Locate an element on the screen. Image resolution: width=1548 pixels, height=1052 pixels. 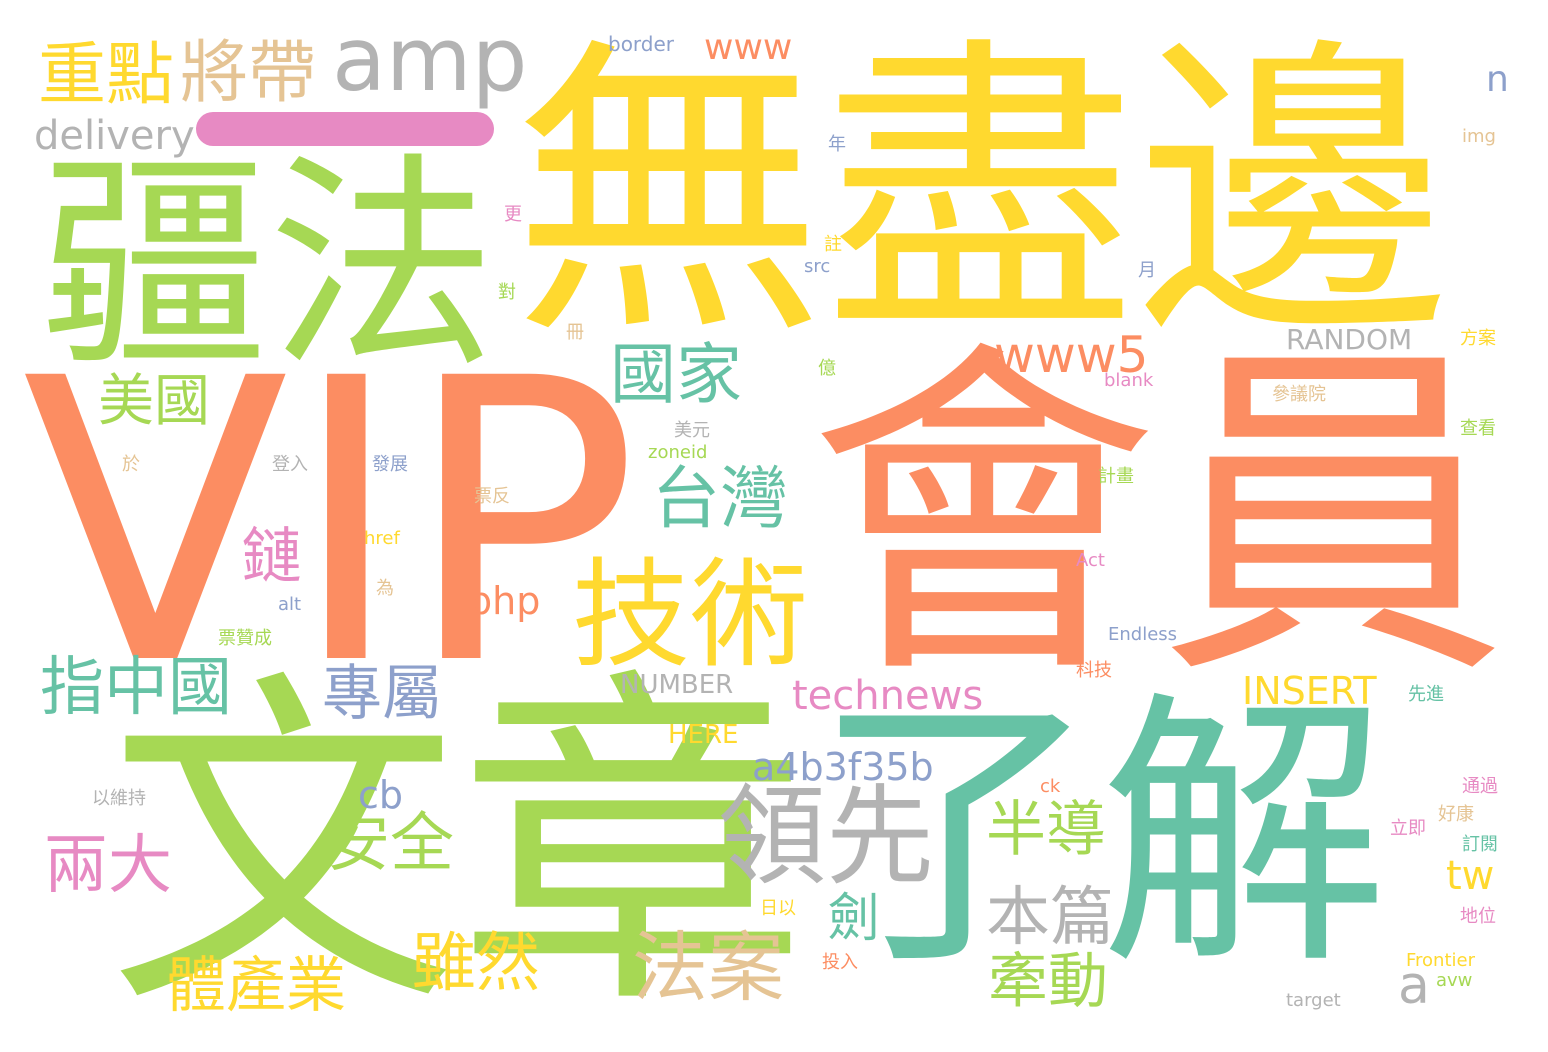
word-zhu: 註 is located at coordinates (833, 244).